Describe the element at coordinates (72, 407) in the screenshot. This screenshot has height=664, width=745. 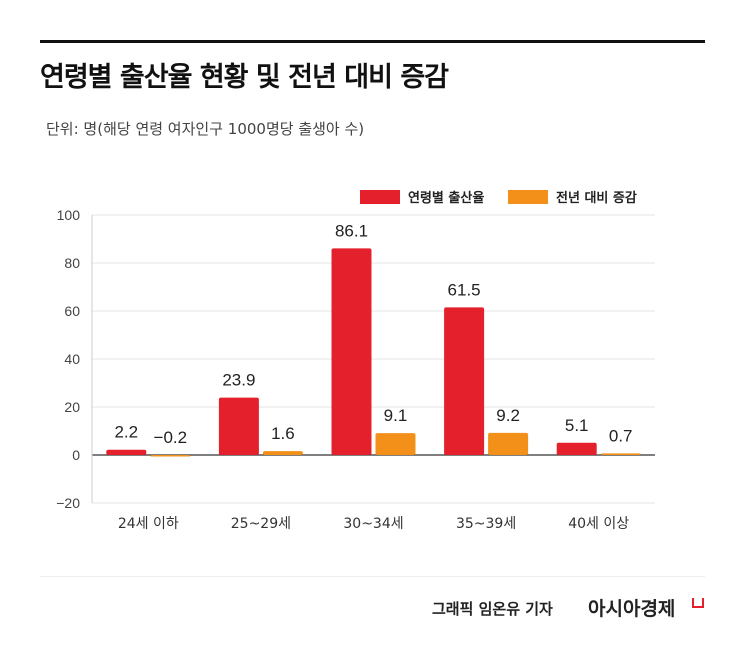
I see `y-tick-label: 20` at that location.